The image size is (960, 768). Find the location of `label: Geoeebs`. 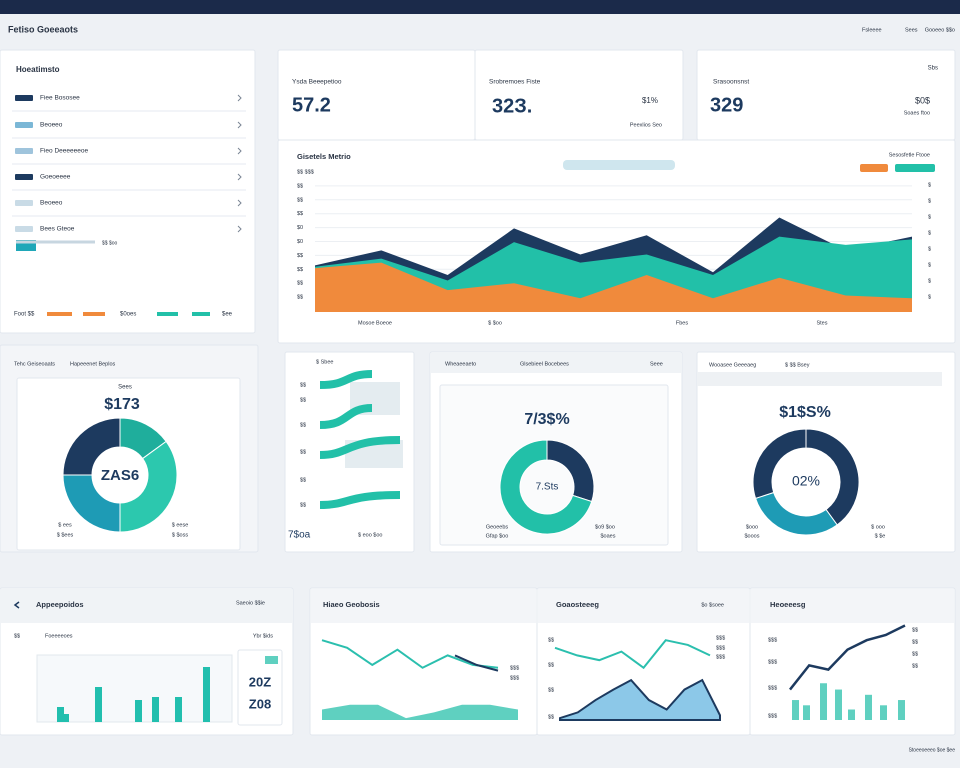

label: Geoeebs is located at coordinates (497, 527).